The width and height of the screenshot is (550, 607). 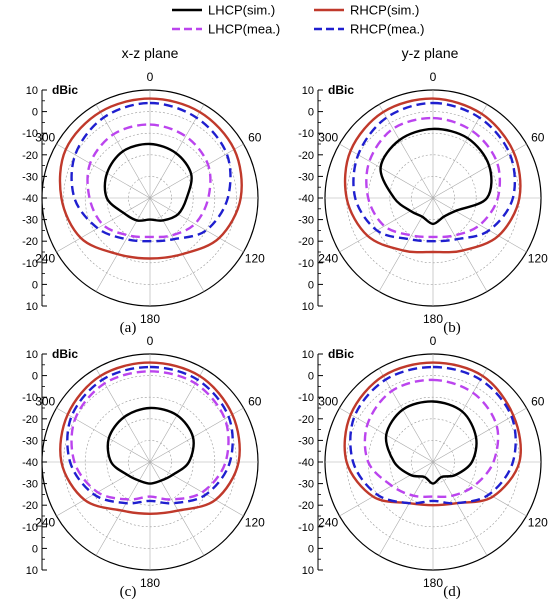 I want to click on legend-label: RHCP(mea.), so click(x=387, y=29).